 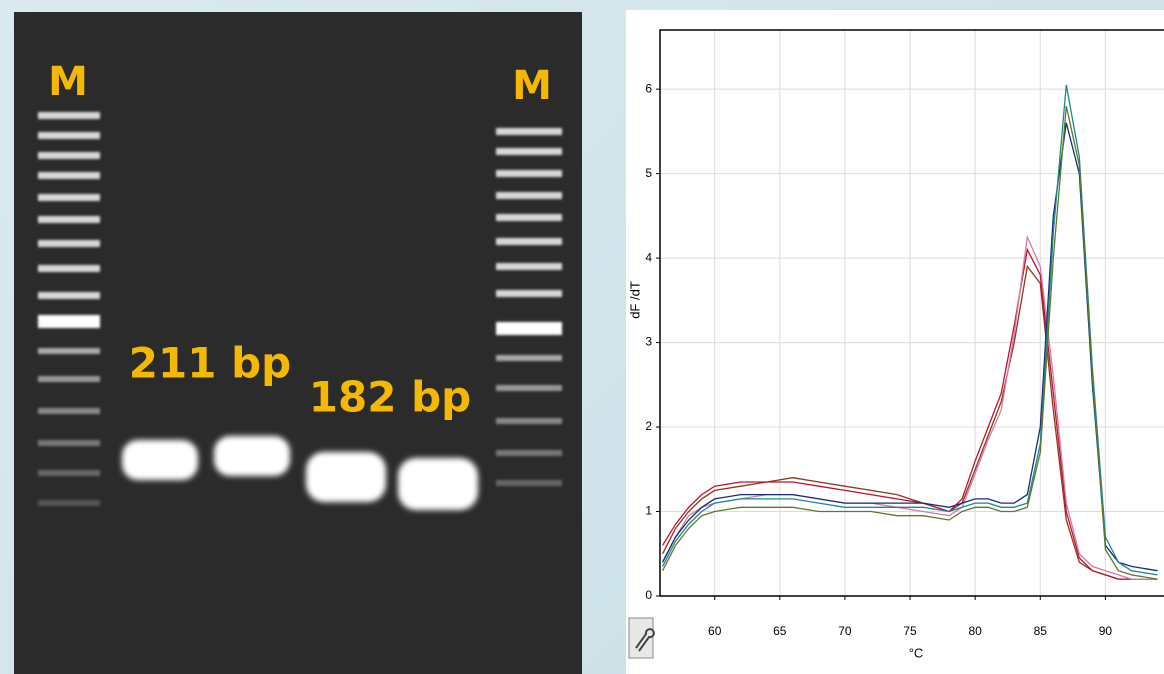 I want to click on sample-bands, so click(x=300, y=473).